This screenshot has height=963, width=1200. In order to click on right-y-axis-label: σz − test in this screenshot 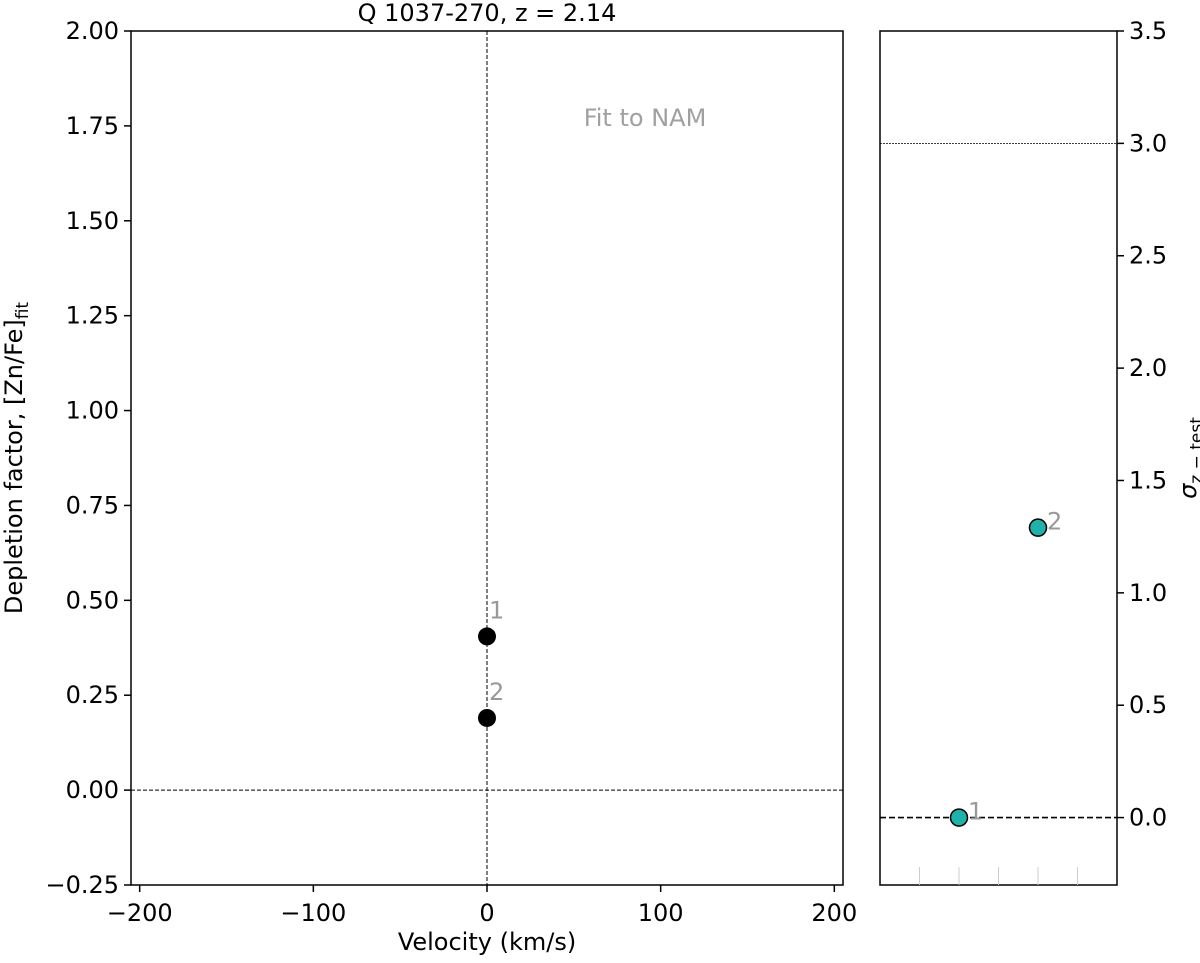, I will do `click(1187, 458)`.